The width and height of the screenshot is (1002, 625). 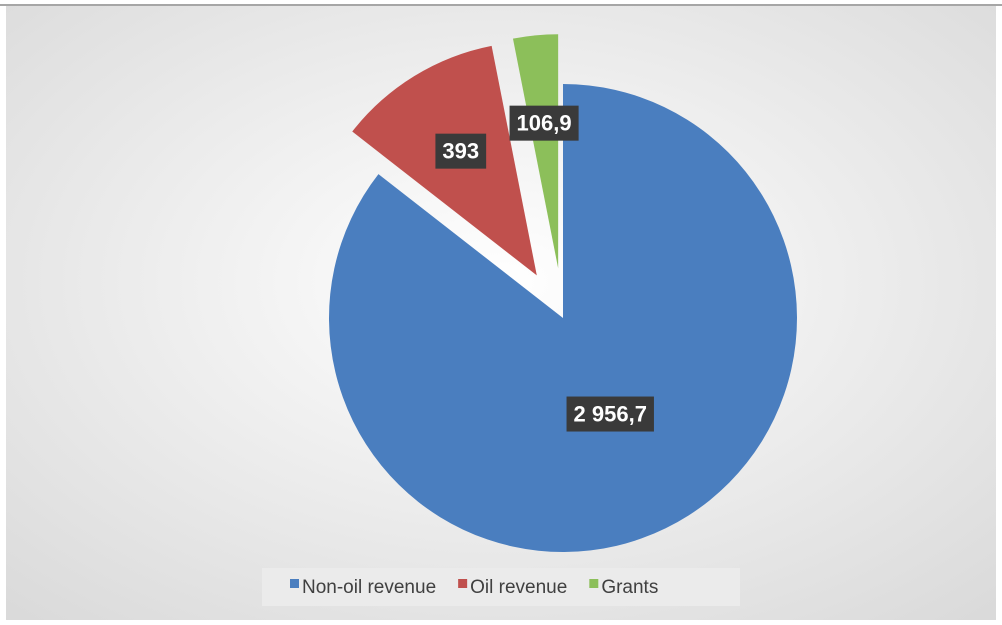 I want to click on legend: Non-oil revenue Oil revenue Grants, so click(x=474, y=587).